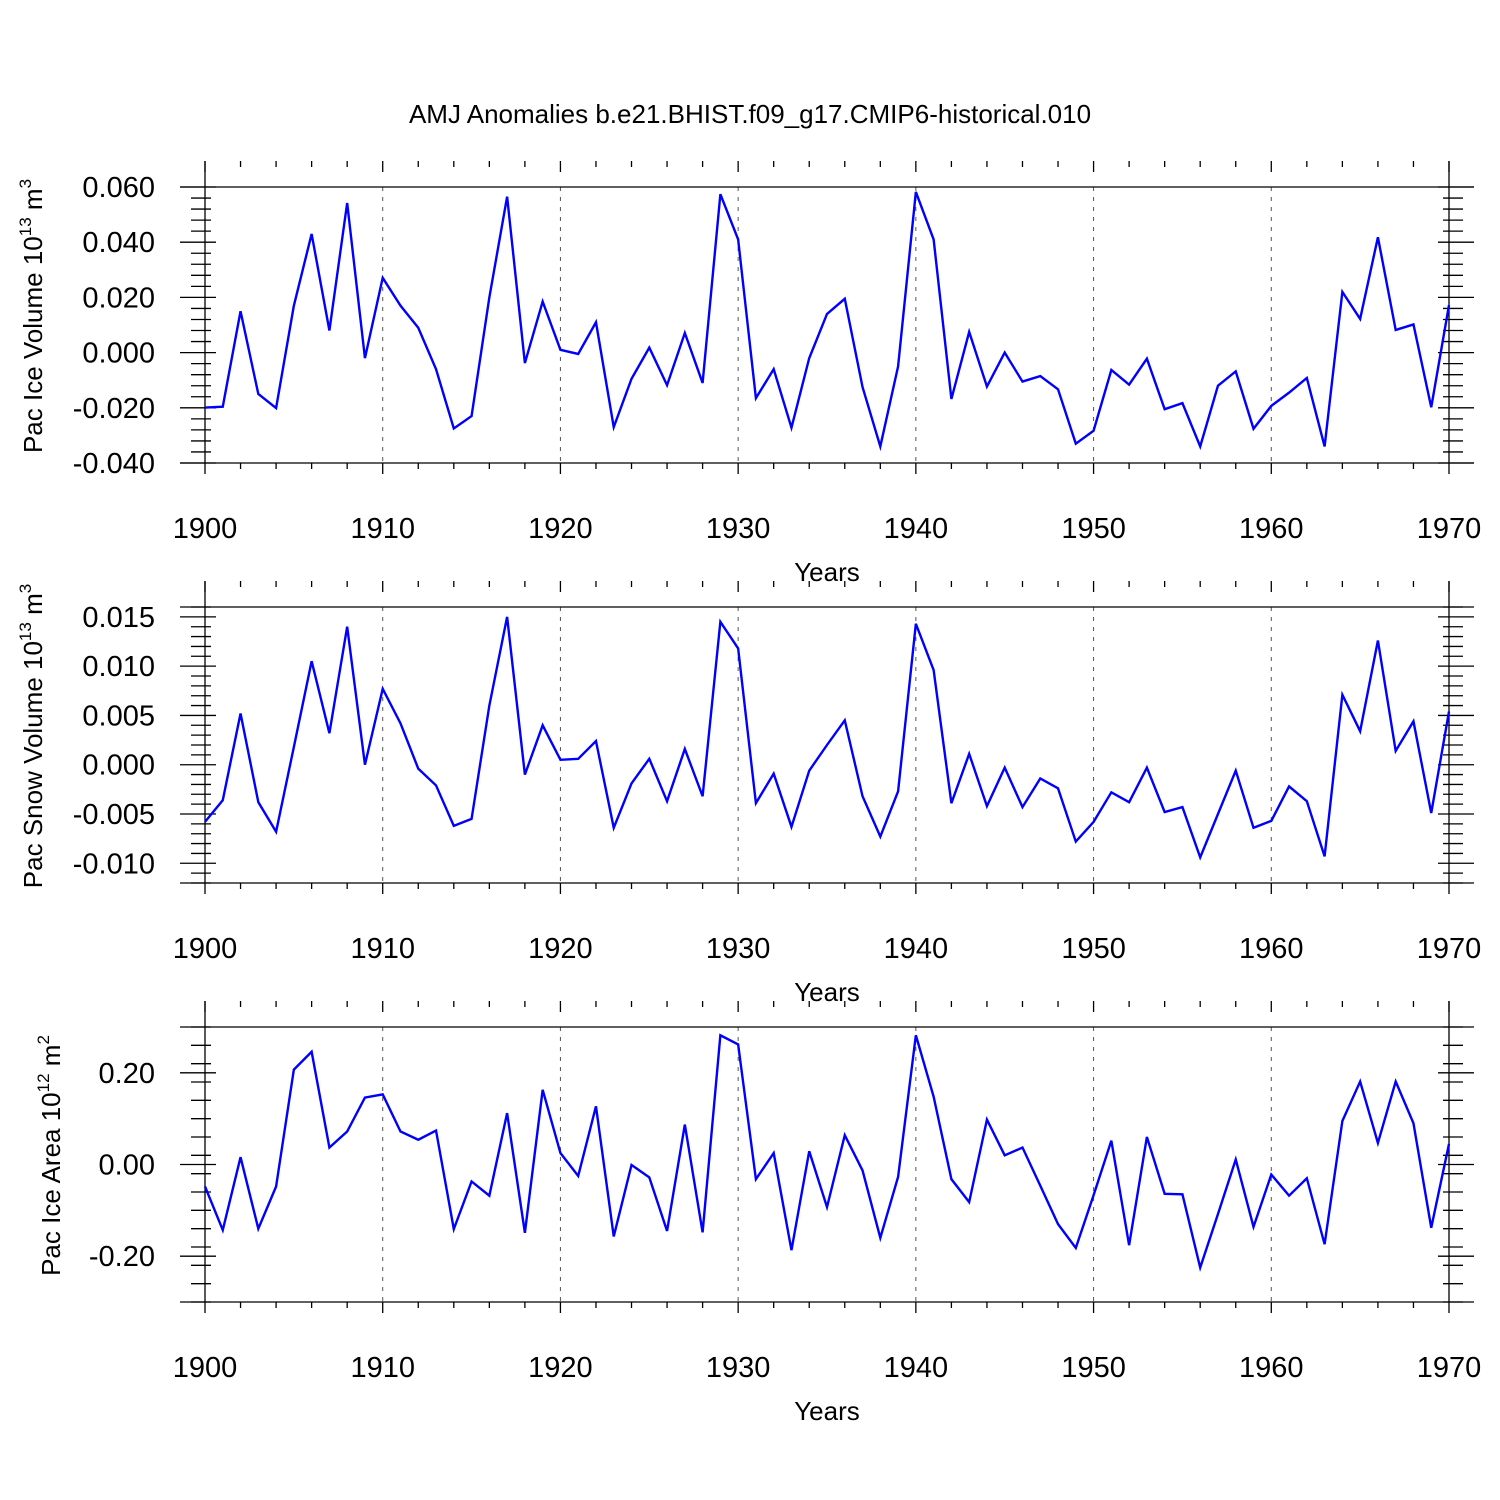 This screenshot has width=1500, height=1500. What do you see at coordinates (118, 716) in the screenshot?
I see `y-tick-label: 0.005` at bounding box center [118, 716].